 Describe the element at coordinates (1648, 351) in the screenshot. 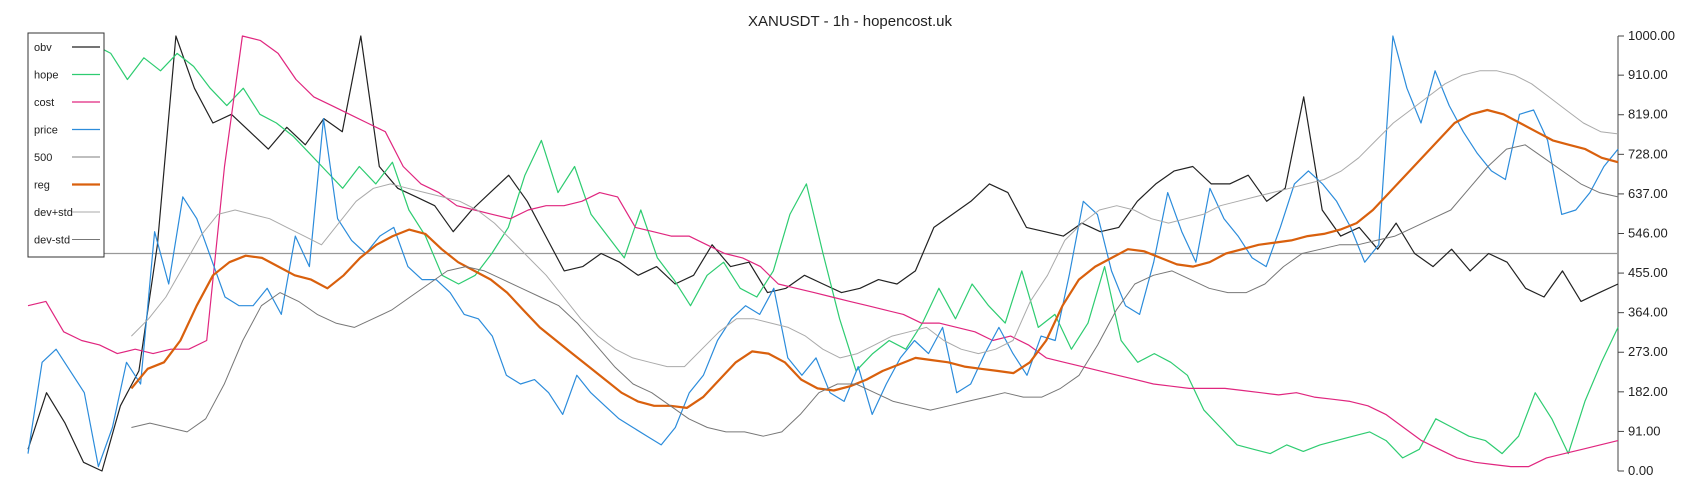

I see `y-tick-label: 273.00` at that location.